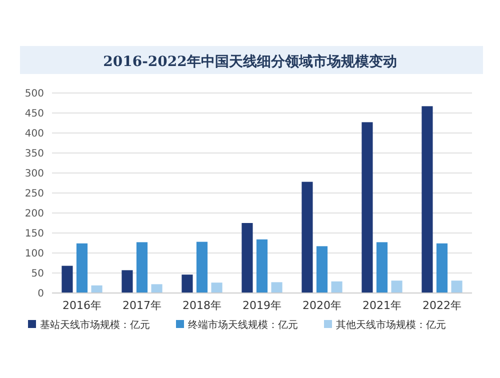  Describe the element at coordinates (322, 305) in the screenshot. I see `x-tick-label: 2020年` at that location.